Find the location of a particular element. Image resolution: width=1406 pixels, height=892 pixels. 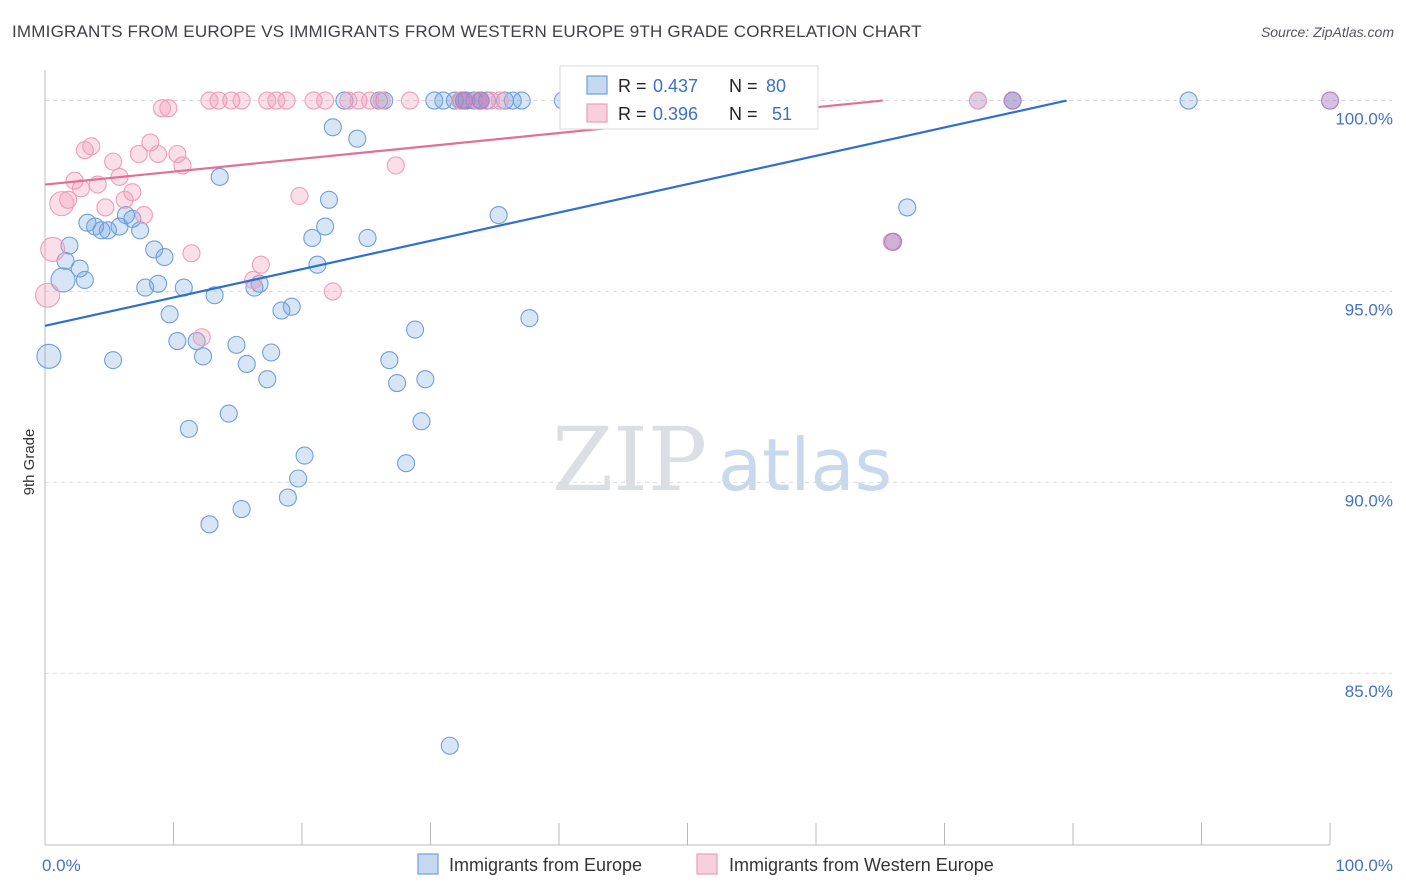

x-tick-label-1: 100.0% is located at coordinates (1364, 865).